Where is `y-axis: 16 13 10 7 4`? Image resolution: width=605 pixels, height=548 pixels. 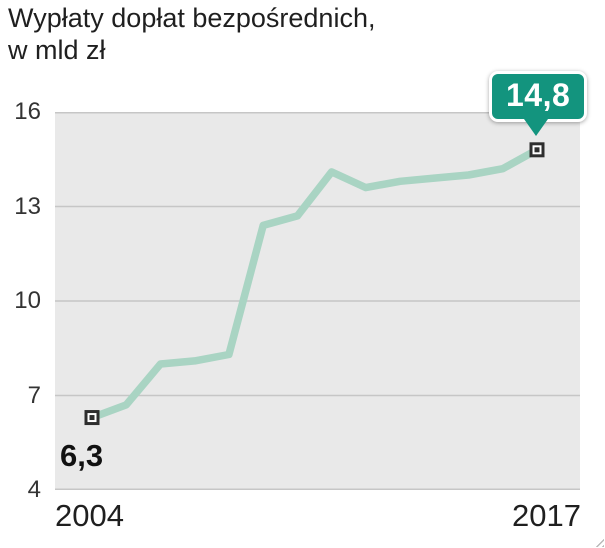
y-axis: 16 13 10 7 4 is located at coordinates (23, 274).